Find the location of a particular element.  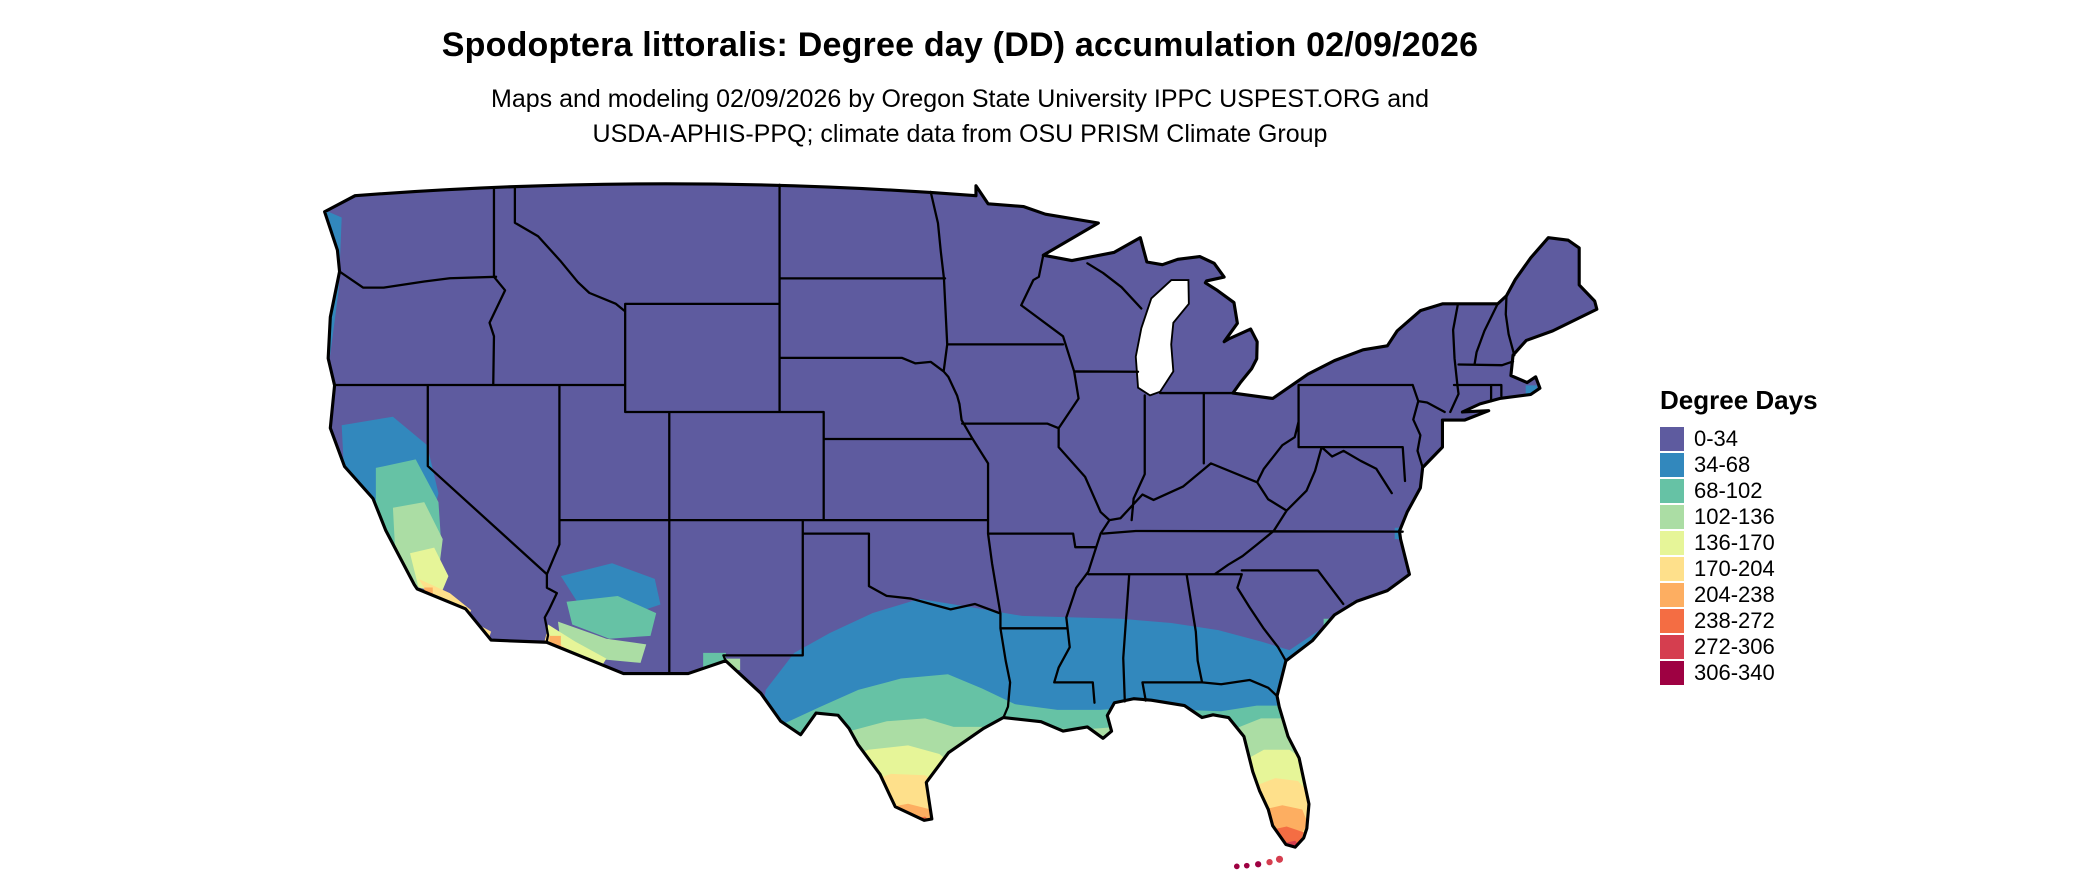

legend-label: 136-170 is located at coordinates (1734, 542).